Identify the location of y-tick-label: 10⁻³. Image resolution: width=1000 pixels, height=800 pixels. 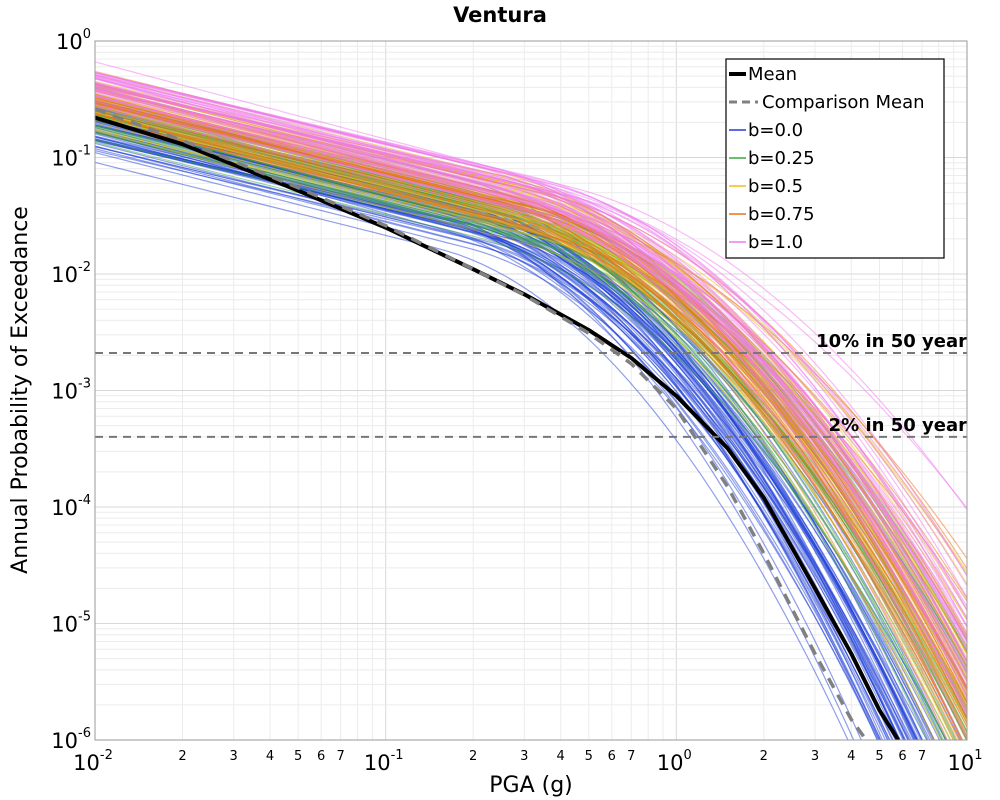
(71, 390).